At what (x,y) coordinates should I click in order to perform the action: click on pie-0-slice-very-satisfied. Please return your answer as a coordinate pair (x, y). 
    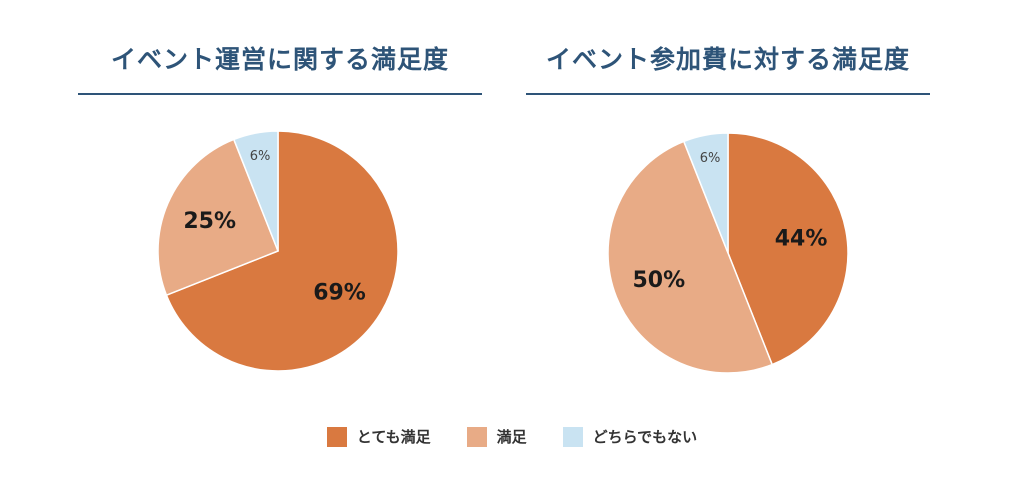
    Looking at the image, I should click on (282, 251).